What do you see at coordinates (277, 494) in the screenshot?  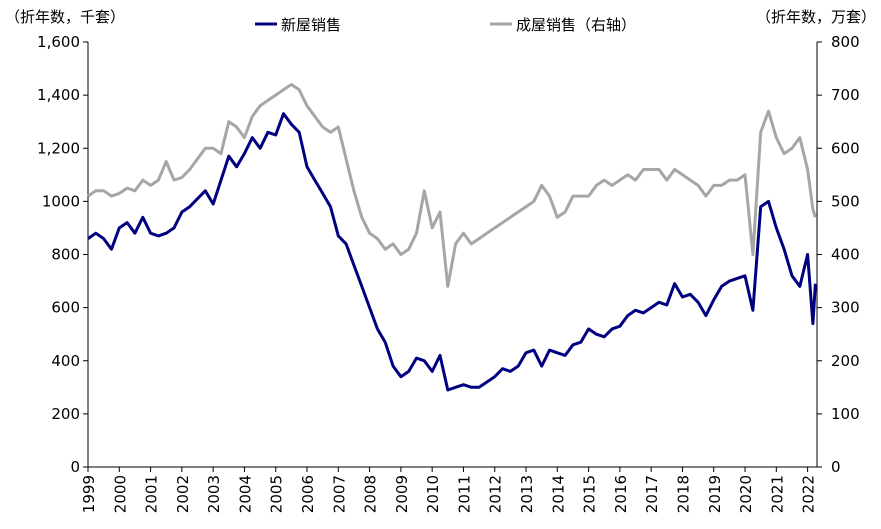 I see `x-tick-label: 2005` at bounding box center [277, 494].